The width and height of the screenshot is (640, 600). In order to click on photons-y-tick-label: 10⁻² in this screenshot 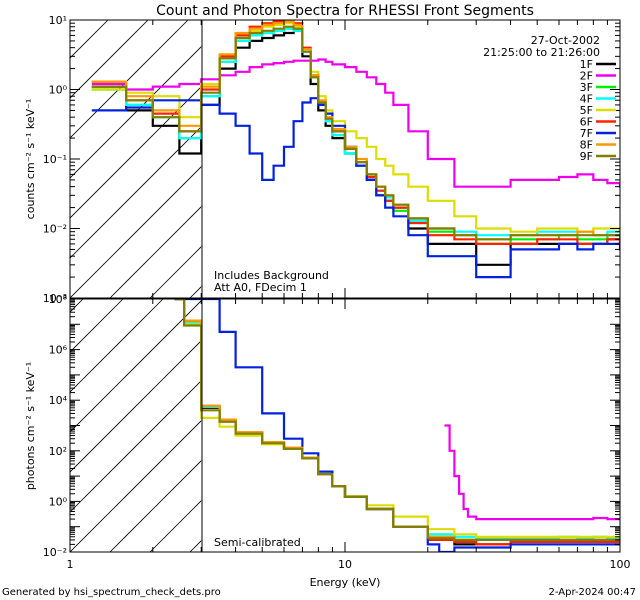, I will do `click(55, 552)`.